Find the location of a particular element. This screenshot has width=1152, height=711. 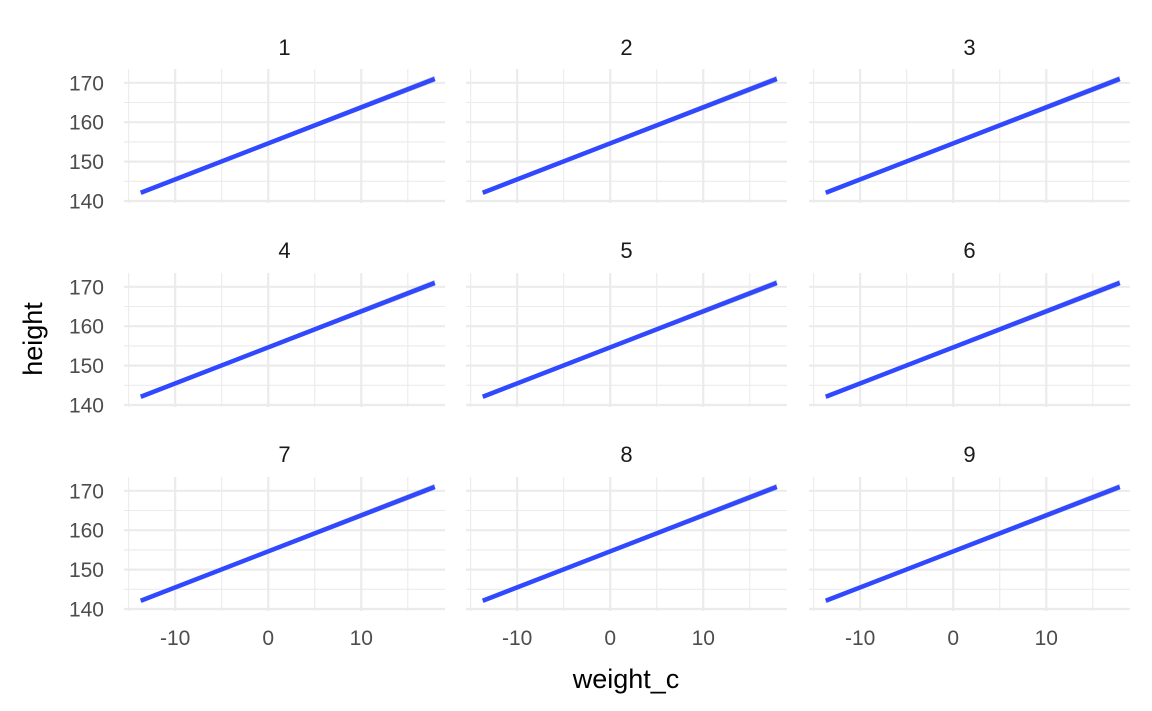

facet-panel-1: 1 is located at coordinates (284, 119).